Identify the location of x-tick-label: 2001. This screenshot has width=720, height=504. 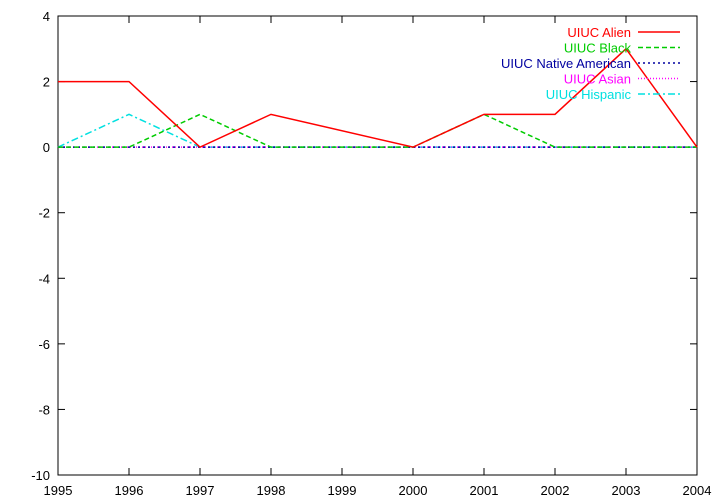
(484, 490).